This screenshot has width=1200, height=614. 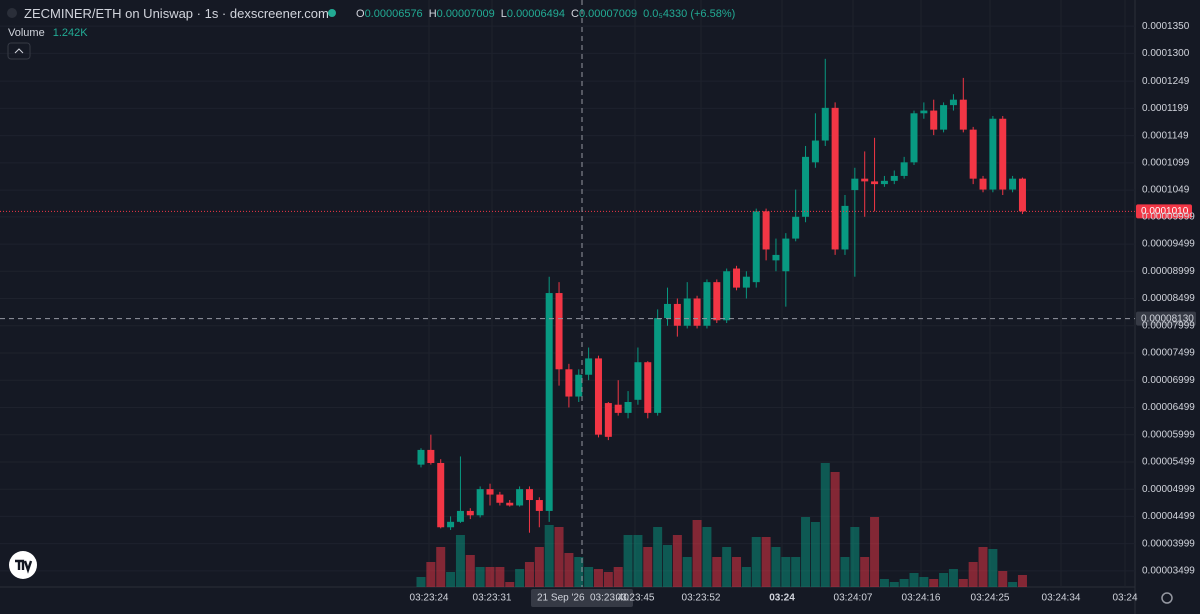 What do you see at coordinates (19, 51) in the screenshot?
I see `collapse-button` at bounding box center [19, 51].